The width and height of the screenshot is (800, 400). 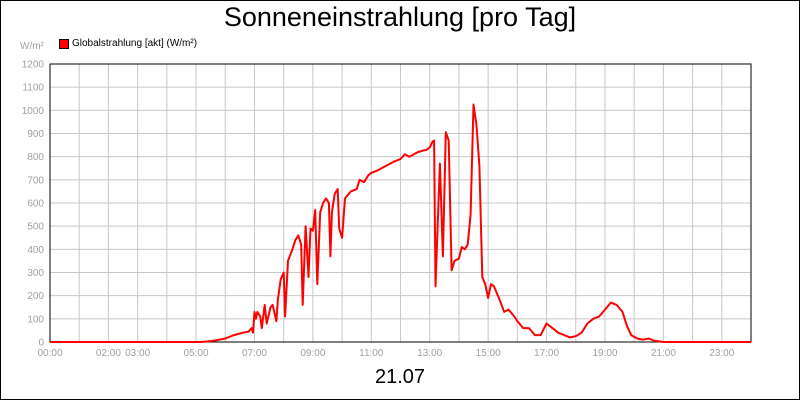 What do you see at coordinates (400, 17) in the screenshot?
I see `chart-title: Sonneneinstrahlung [pro Tag]` at bounding box center [400, 17].